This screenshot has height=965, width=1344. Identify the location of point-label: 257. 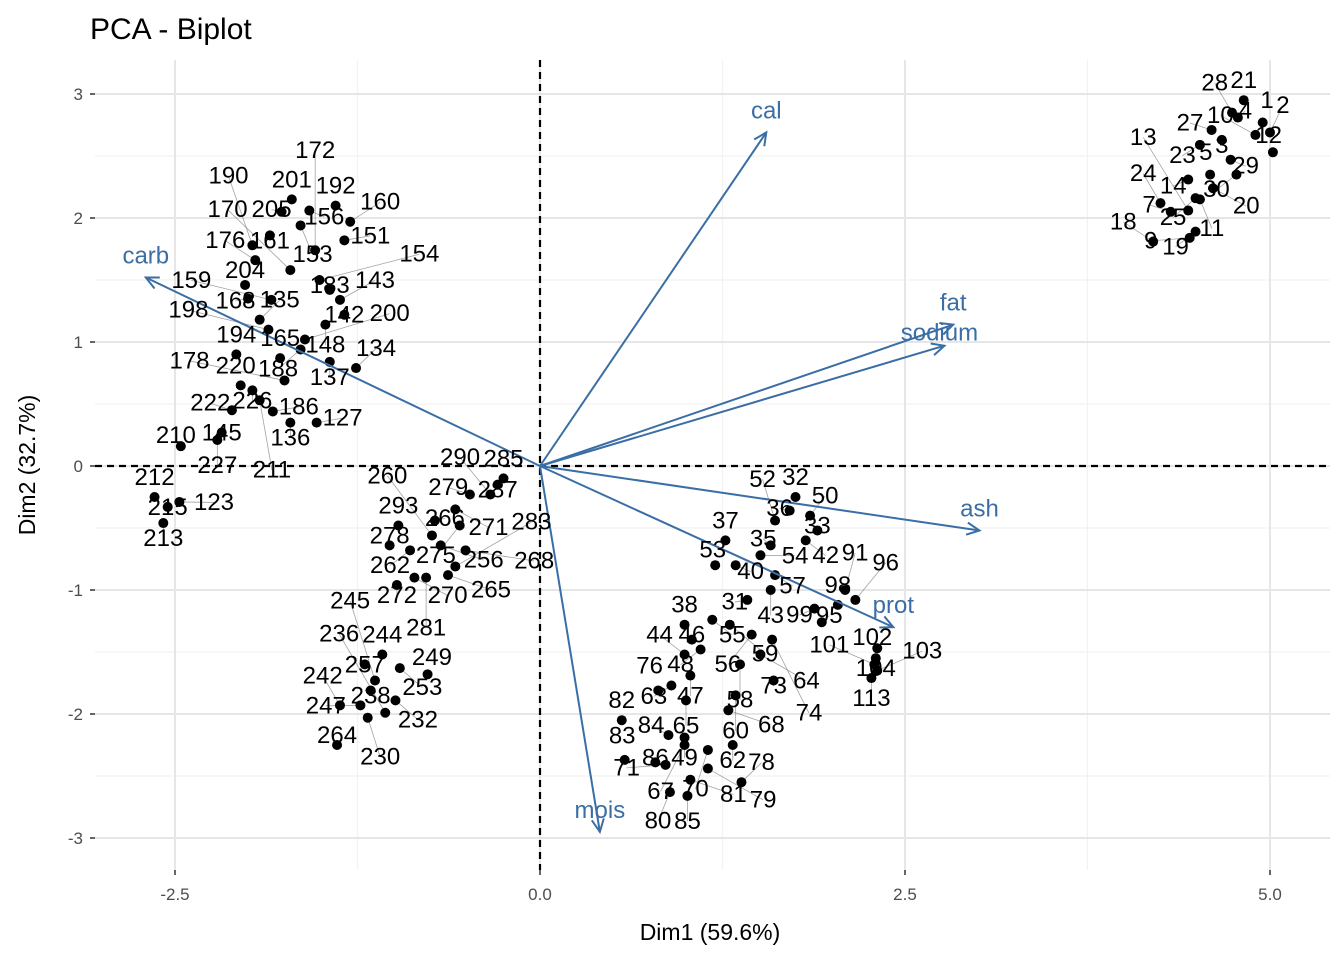
(365, 664).